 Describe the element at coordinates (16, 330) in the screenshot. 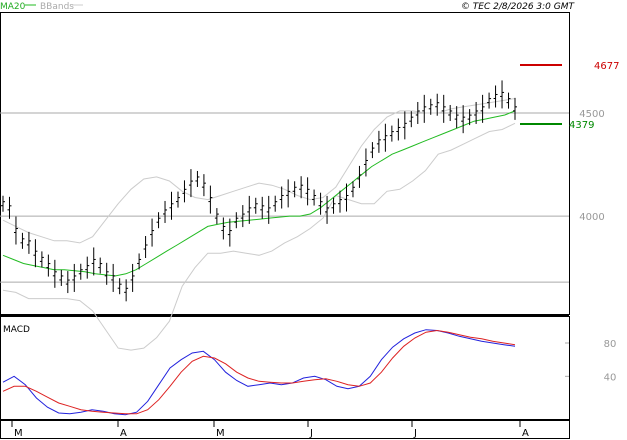

I see `macd-title: MACD` at that location.